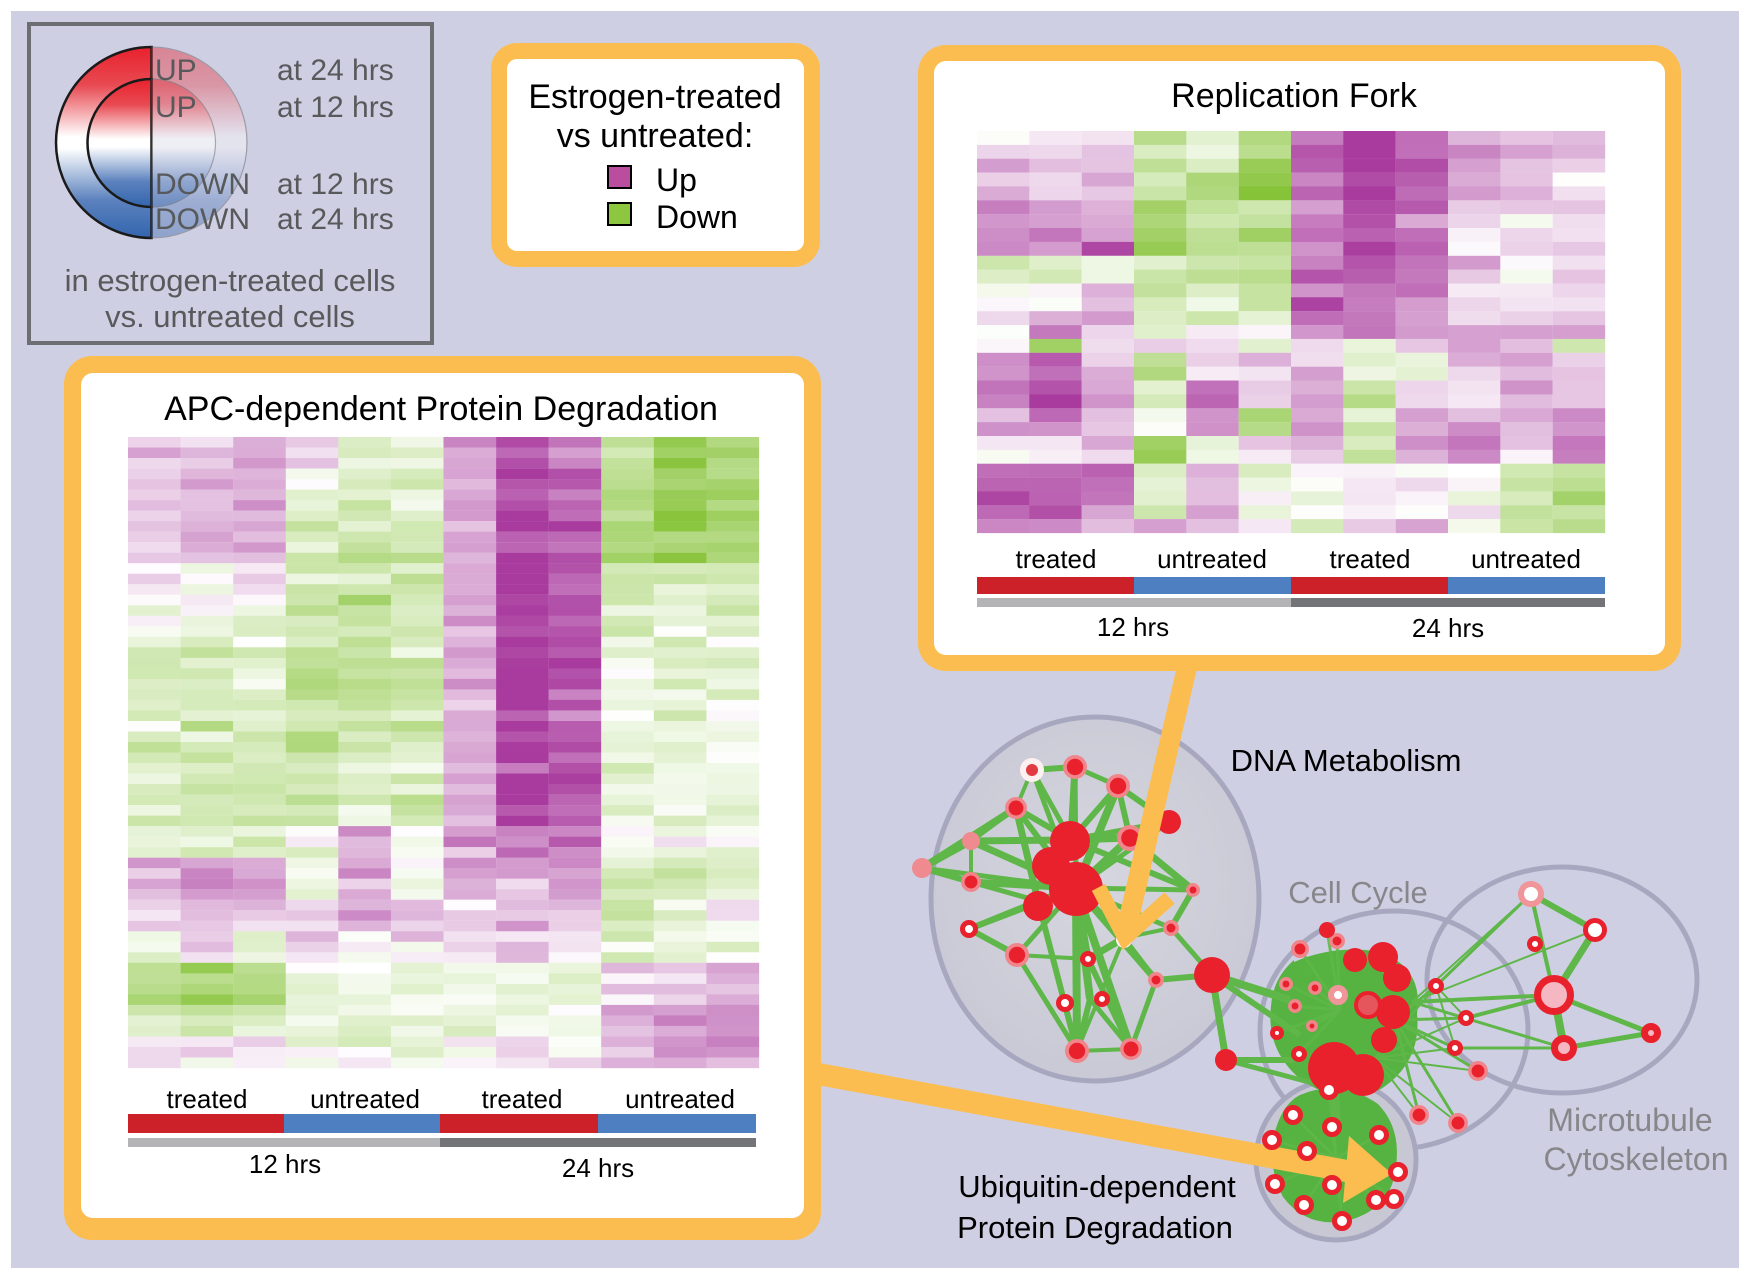  I want to click on svg-text:APC-dependent Protein Degradat: APC-dependent Protein Degradation, so click(441, 409).